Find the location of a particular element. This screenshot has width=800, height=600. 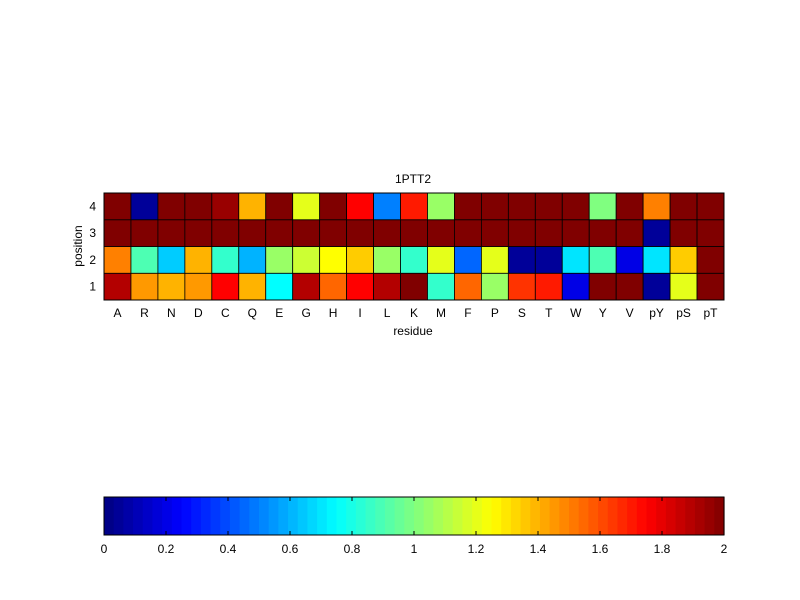

heatmap-cell-4-R is located at coordinates (144, 206).